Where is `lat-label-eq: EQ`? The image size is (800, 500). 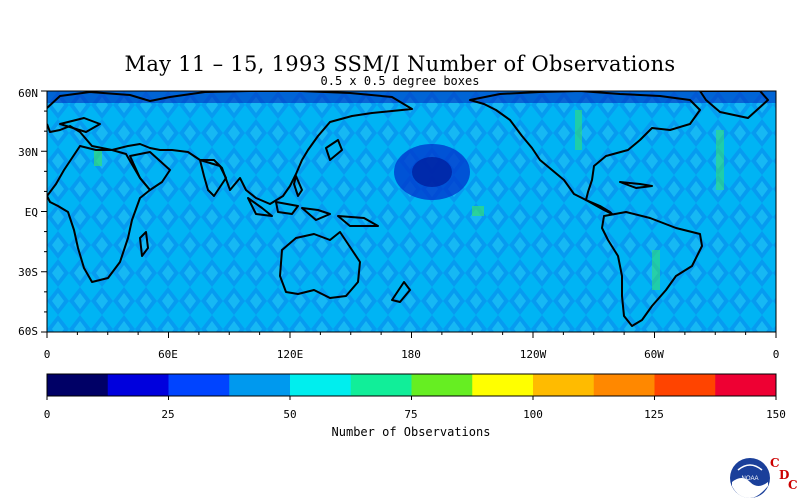
lat-label-eq: EQ is located at coordinates (31, 212).